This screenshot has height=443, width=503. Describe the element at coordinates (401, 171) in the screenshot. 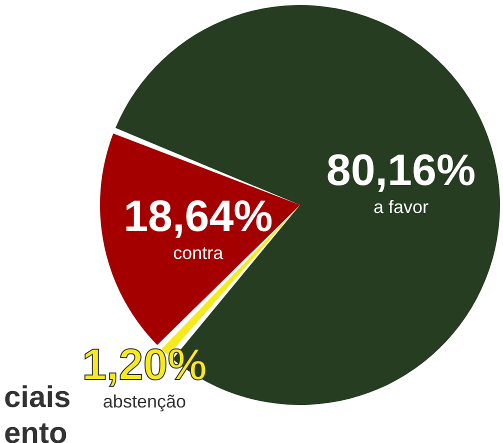

I see `data-label: 80,16%` at that location.